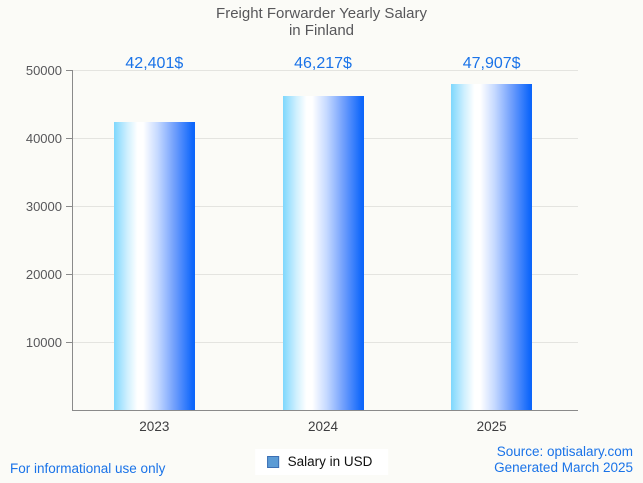 The width and height of the screenshot is (643, 483). I want to click on x-axis-line, so click(325, 410).